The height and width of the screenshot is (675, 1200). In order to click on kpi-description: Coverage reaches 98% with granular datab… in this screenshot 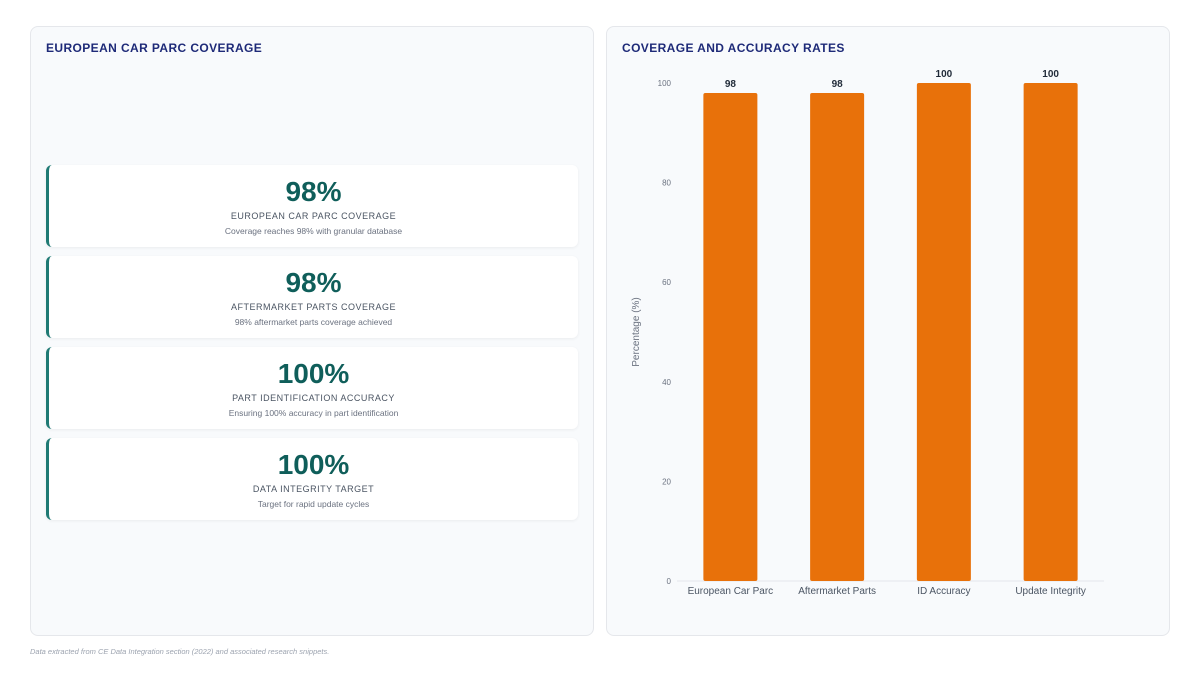, I will do `click(313, 231)`.